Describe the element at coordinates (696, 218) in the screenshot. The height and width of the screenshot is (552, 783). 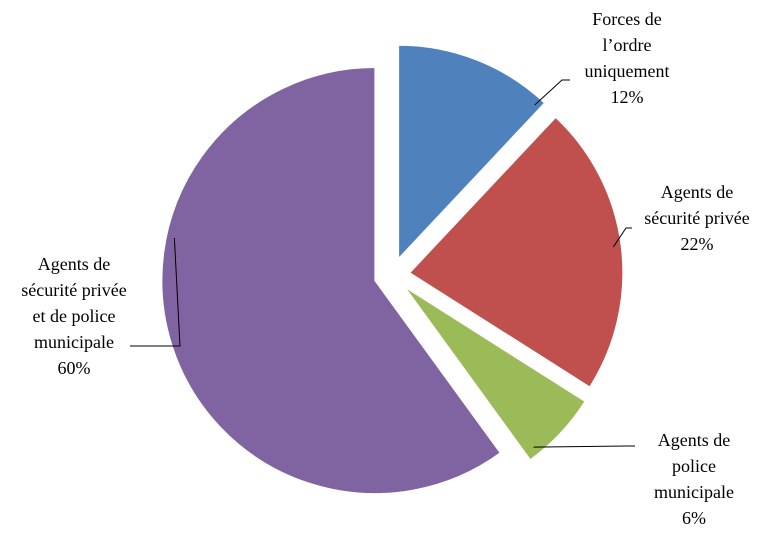
I see `data-label: Agents de sécurité privée 22%` at that location.